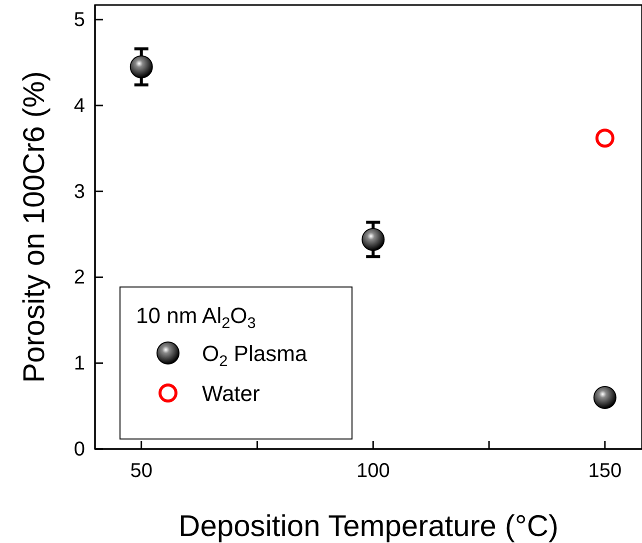 The height and width of the screenshot is (543, 642). I want to click on x-tick-label: 150, so click(605, 471).